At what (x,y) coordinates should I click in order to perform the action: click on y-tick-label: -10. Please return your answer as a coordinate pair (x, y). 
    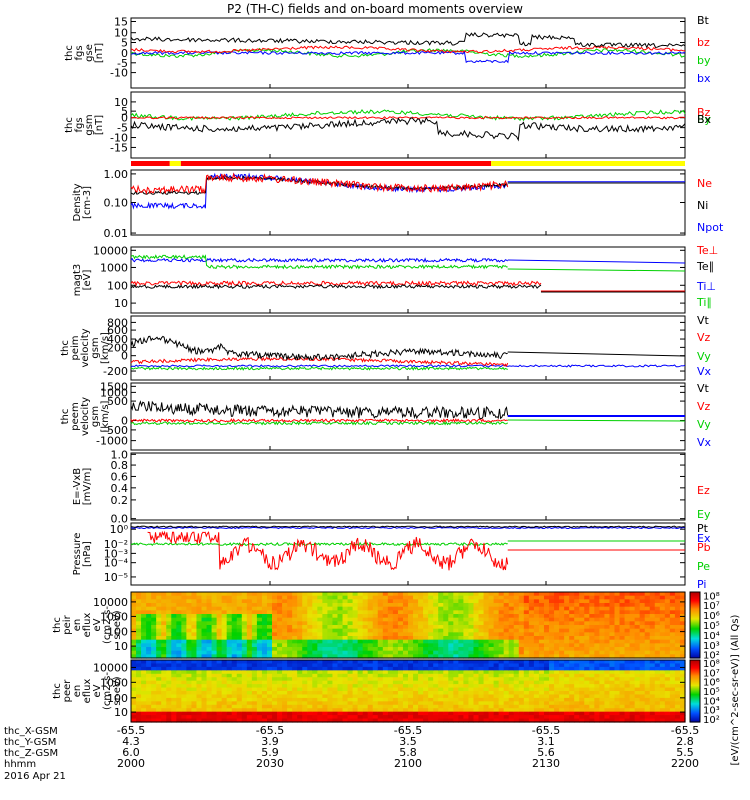
    Looking at the image, I should click on (119, 138).